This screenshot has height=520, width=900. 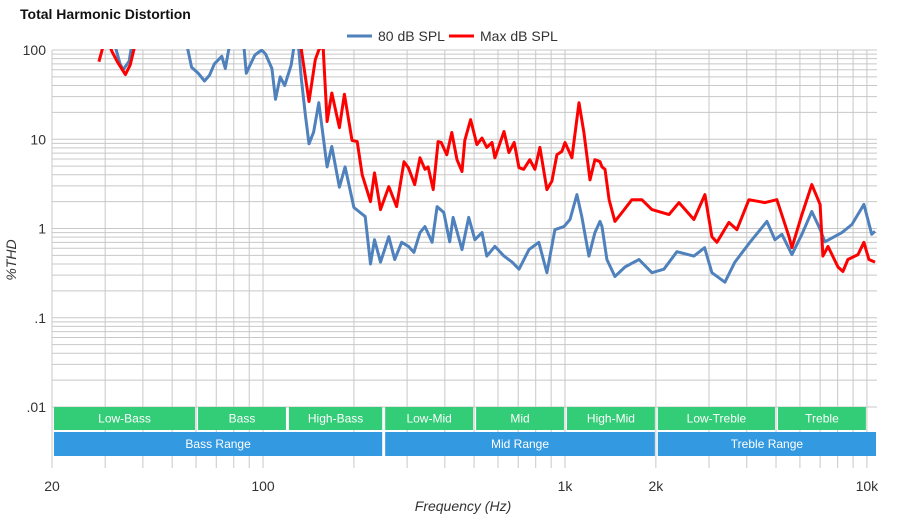 I want to click on y-tick-label: .01, so click(x=37, y=407).